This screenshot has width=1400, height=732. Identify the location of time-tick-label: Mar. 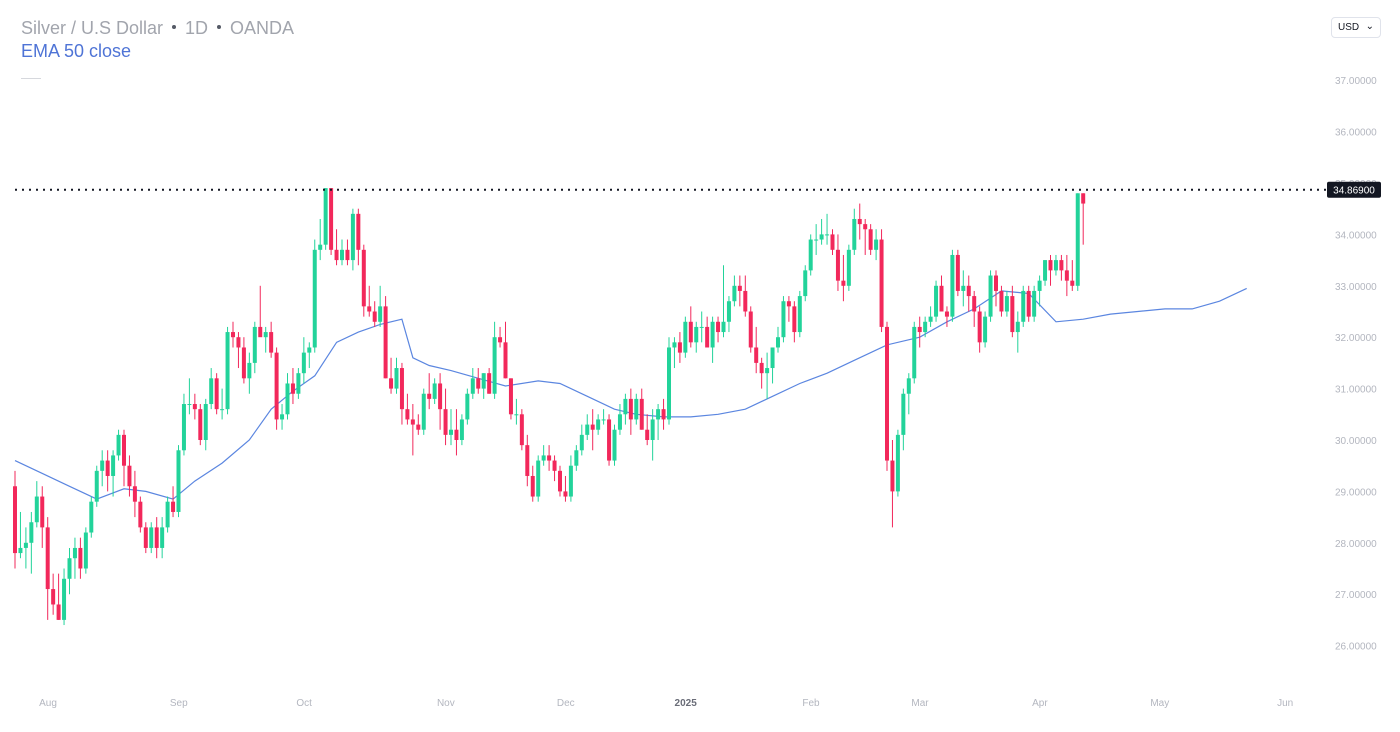
(920, 703).